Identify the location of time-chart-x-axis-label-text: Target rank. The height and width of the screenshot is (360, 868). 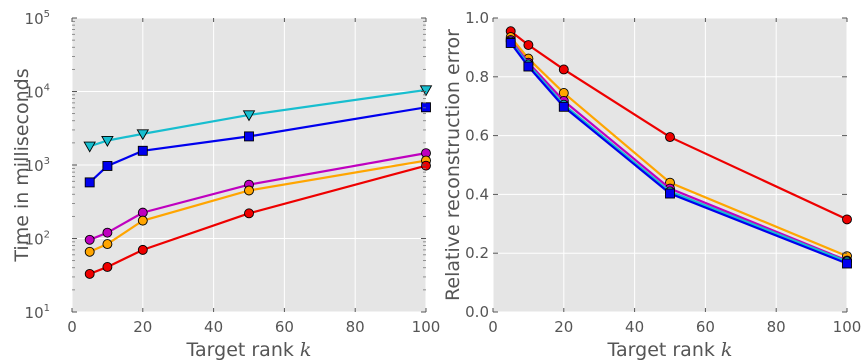
(240, 349).